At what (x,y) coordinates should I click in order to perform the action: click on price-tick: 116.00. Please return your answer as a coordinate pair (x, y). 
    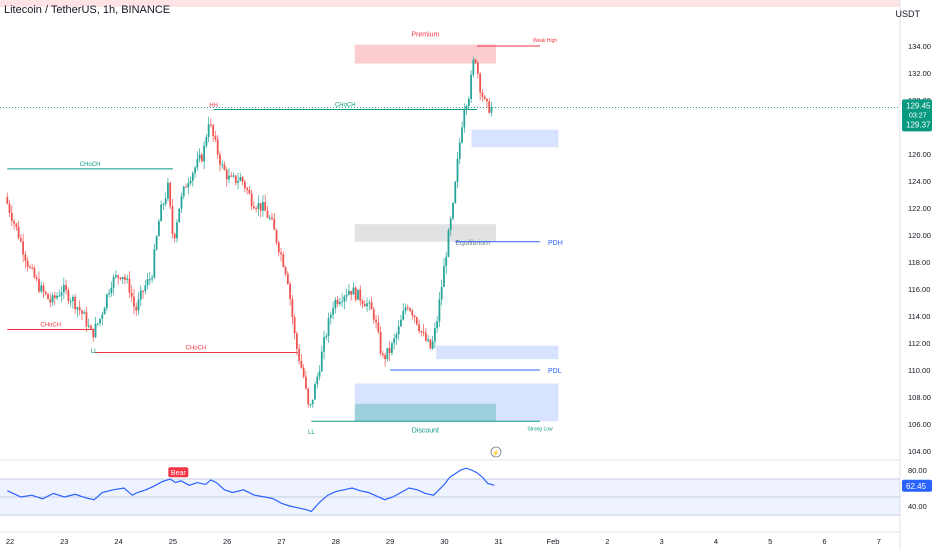
    Looking at the image, I should click on (919, 289).